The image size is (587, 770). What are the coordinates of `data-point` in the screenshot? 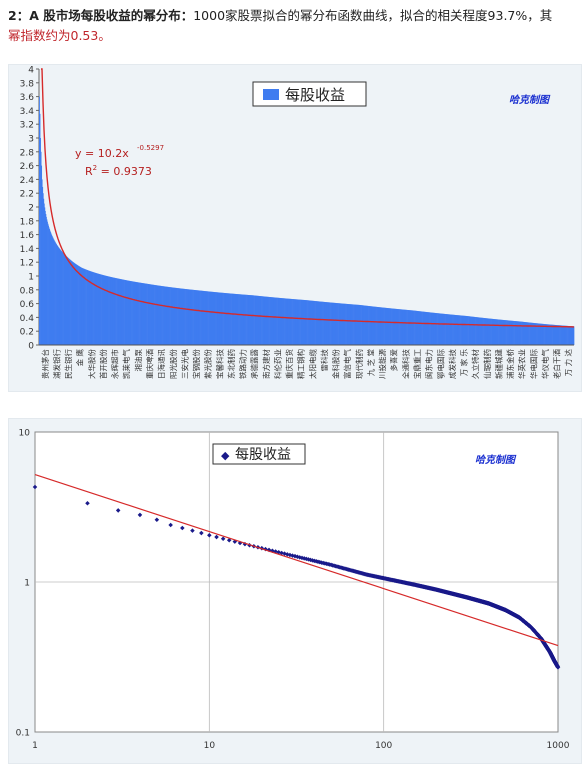 It's located at (118, 510).